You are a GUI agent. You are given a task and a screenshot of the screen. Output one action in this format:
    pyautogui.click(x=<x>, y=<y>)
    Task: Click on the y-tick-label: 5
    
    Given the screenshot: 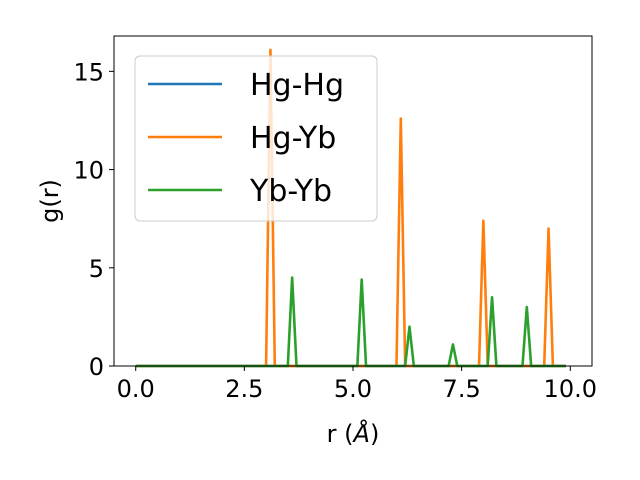 What is the action you would take?
    pyautogui.click(x=96, y=269)
    